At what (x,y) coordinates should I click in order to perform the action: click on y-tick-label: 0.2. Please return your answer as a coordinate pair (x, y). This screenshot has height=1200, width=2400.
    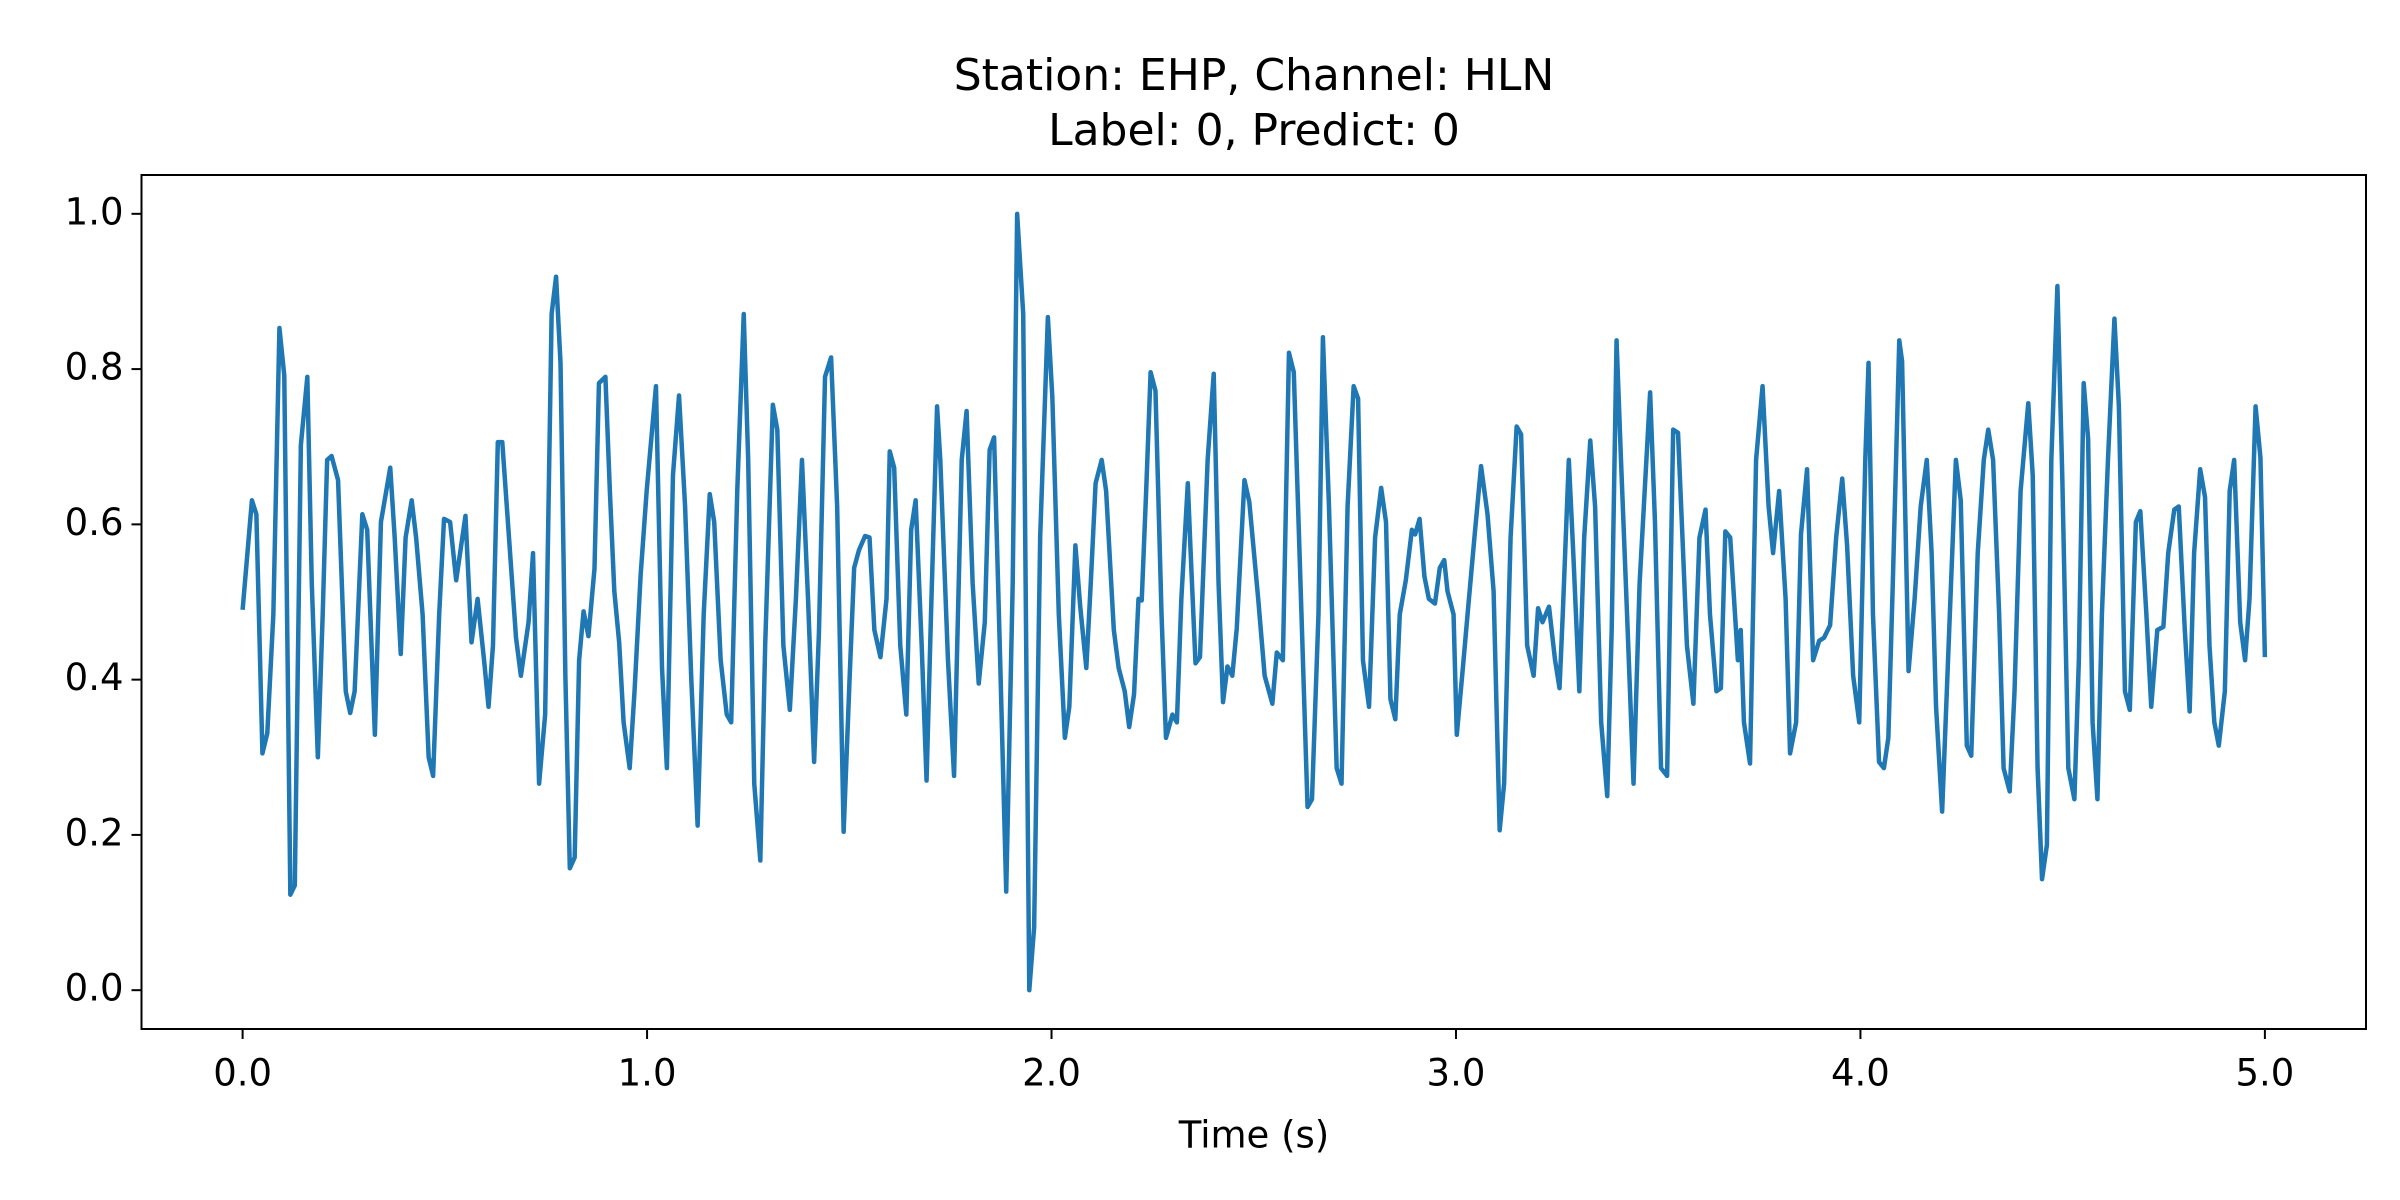
    Looking at the image, I should click on (94, 832).